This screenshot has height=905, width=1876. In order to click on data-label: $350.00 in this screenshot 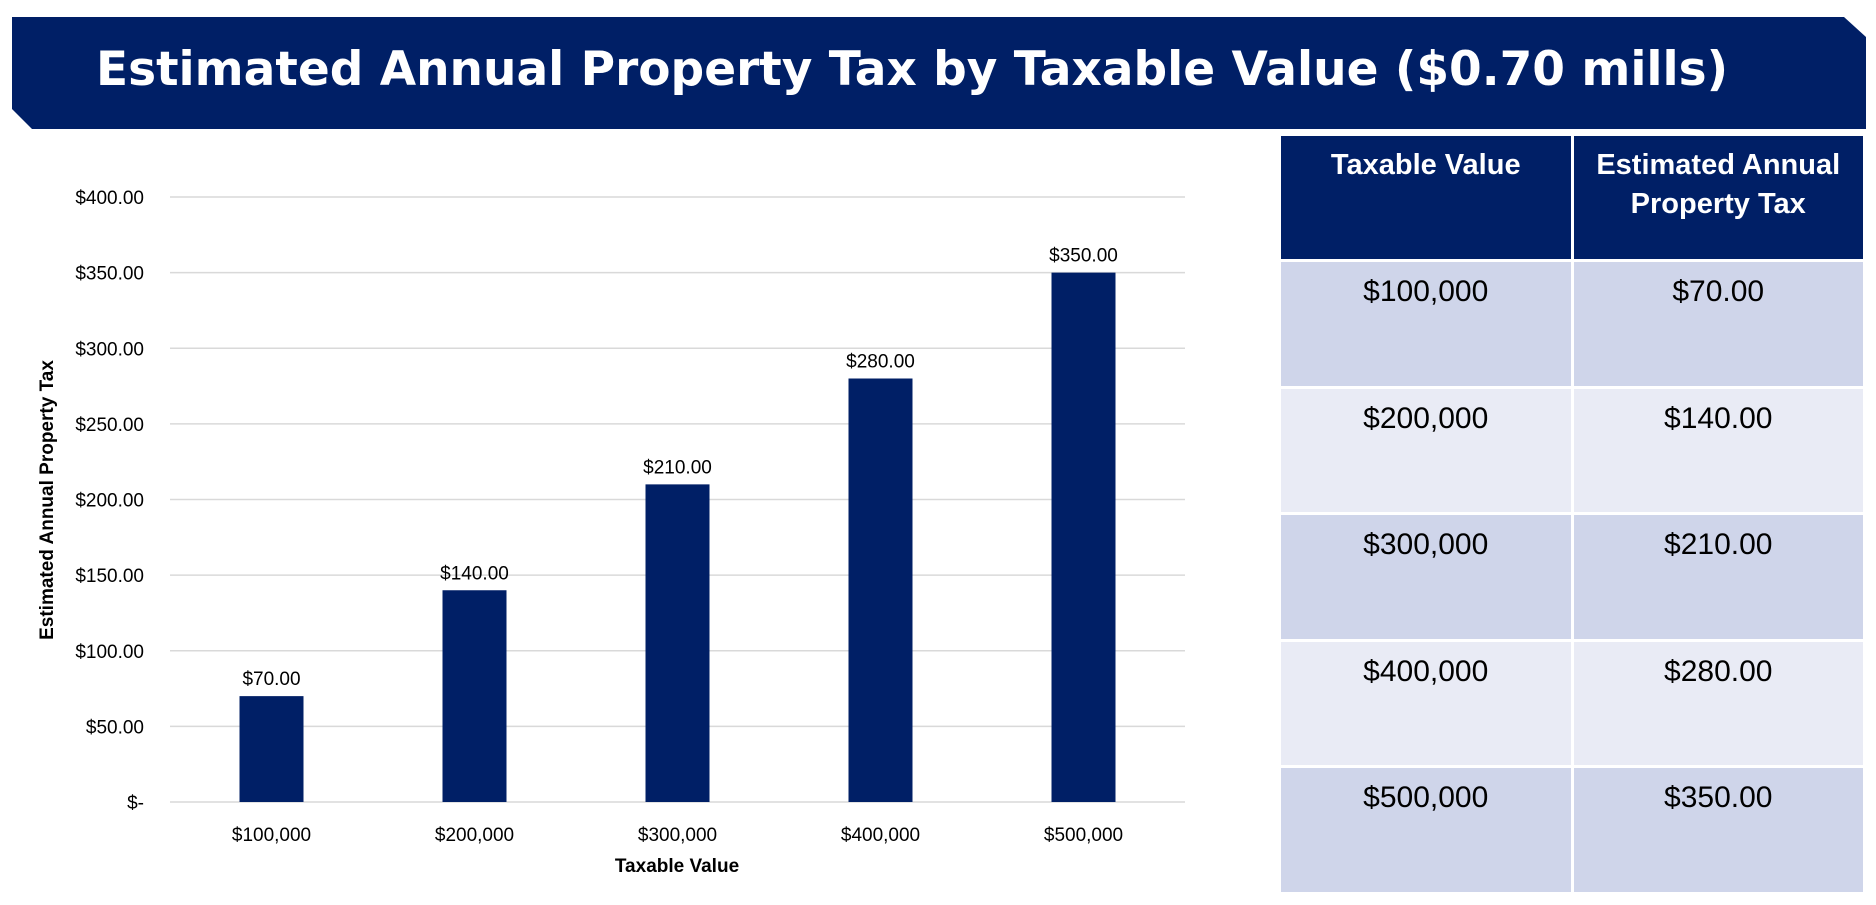, I will do `click(1083, 256)`.